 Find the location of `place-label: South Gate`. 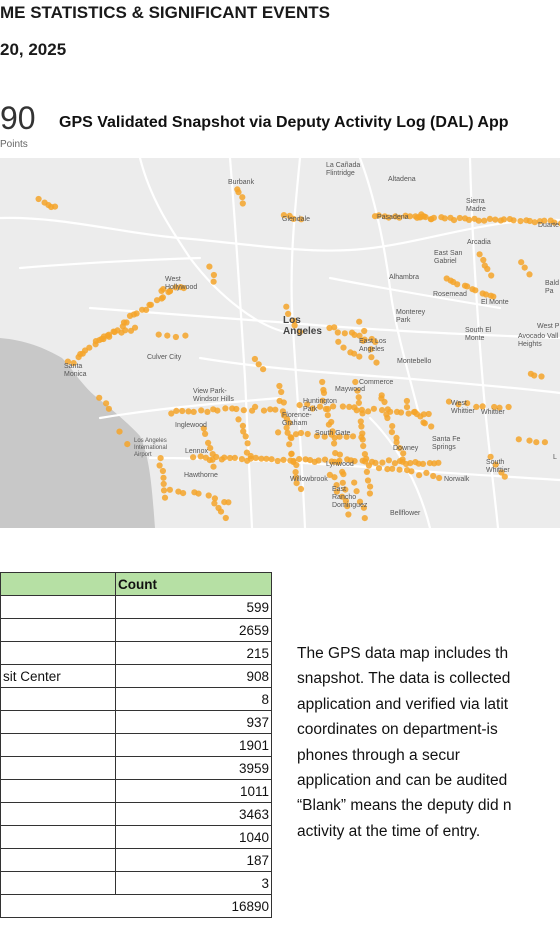

place-label: South Gate is located at coordinates (333, 433).